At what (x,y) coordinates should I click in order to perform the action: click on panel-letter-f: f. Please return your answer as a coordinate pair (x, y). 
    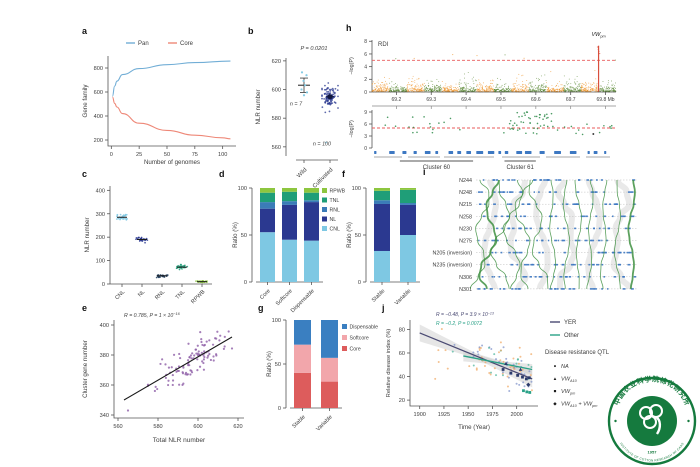
    Looking at the image, I should click on (343, 174).